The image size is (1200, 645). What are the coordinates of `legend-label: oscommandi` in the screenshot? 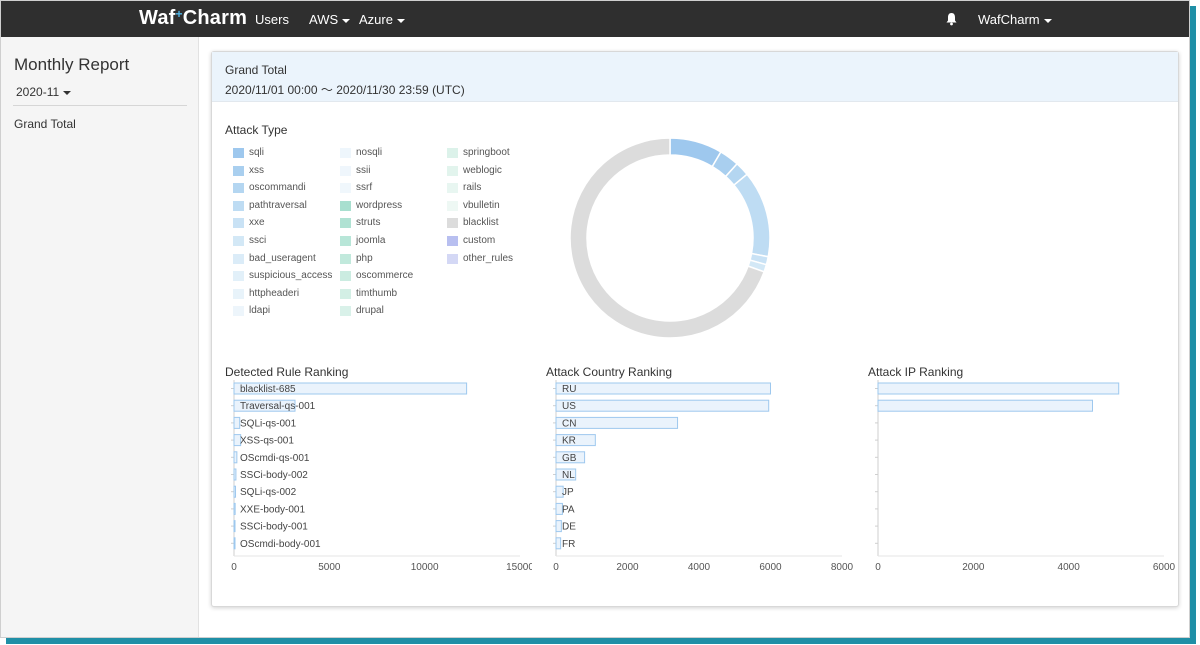 It's located at (277, 188).